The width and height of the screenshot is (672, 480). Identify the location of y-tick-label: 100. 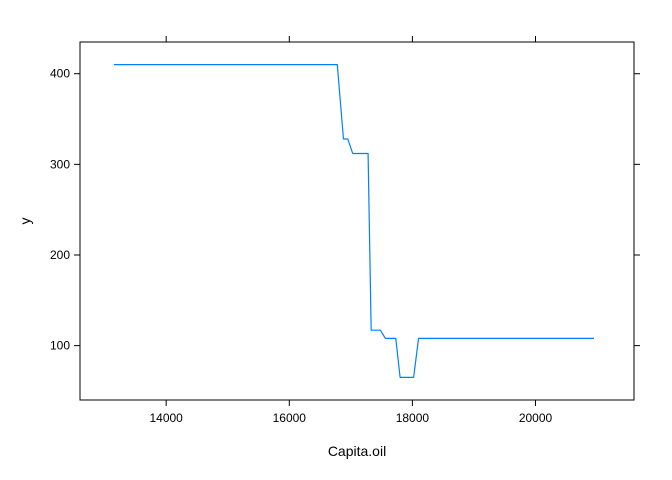
(60, 346).